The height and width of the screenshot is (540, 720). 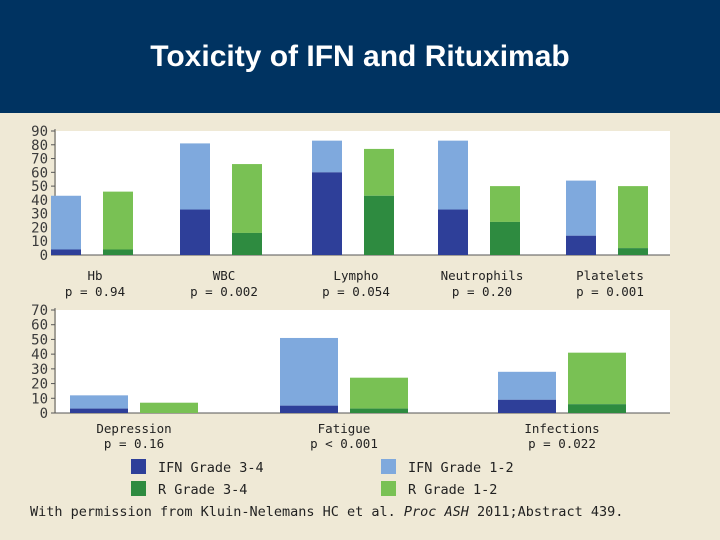 I want to click on chart-2-y-tick-label: 40, so click(x=39, y=355).